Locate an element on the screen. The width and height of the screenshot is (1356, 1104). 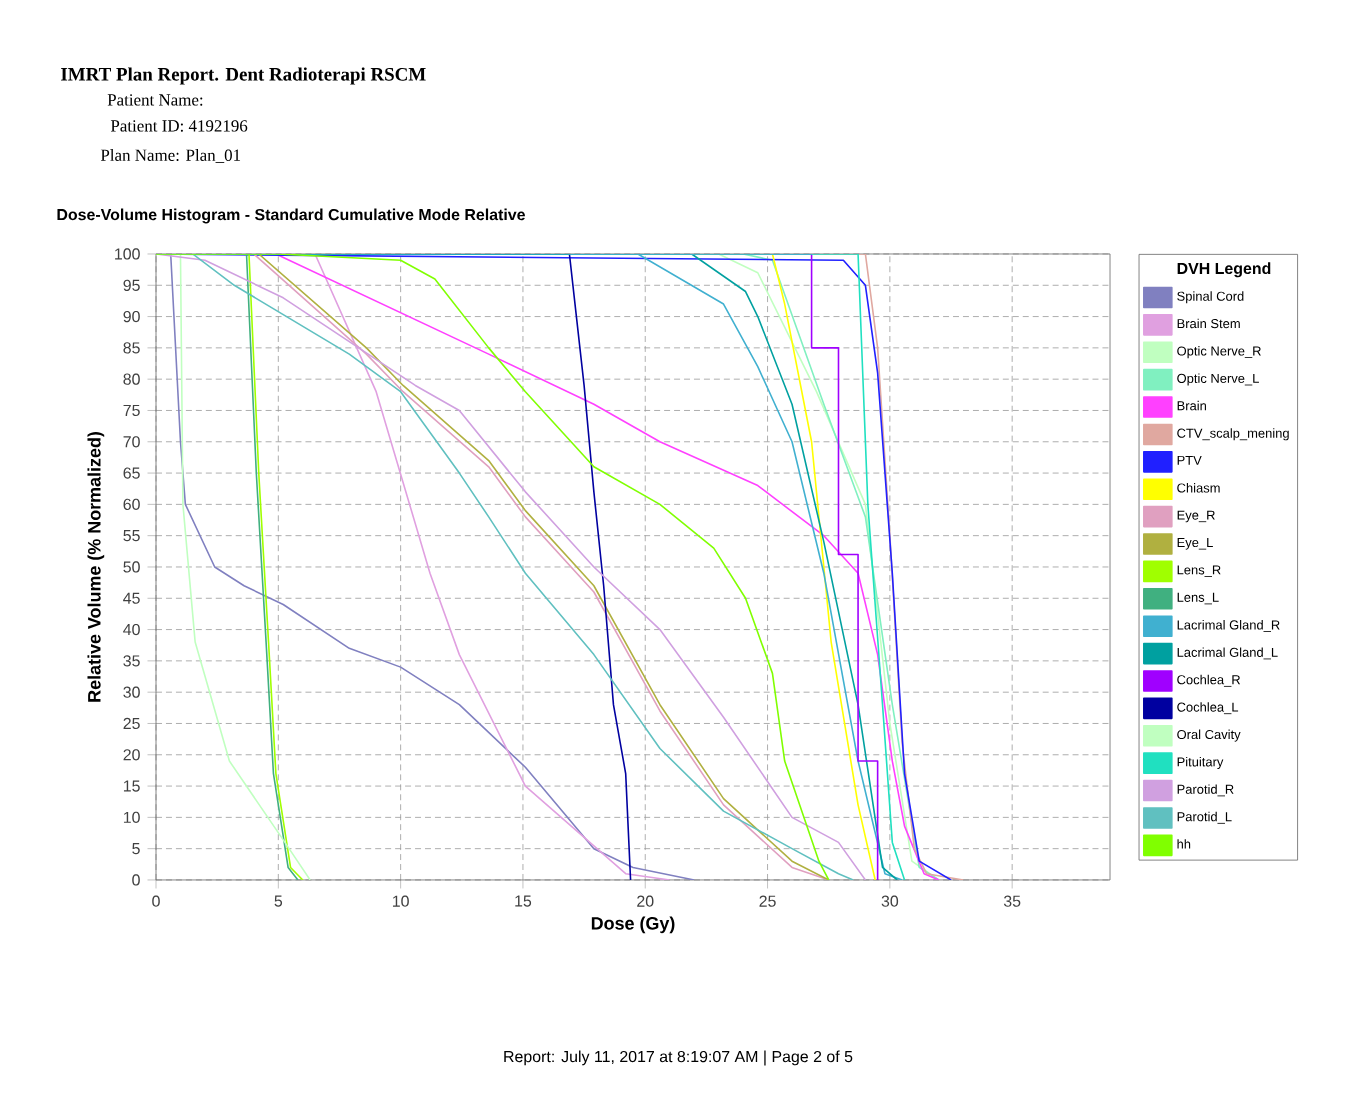
text: Plan Name: Plan_01 is located at coordinates (170, 156).